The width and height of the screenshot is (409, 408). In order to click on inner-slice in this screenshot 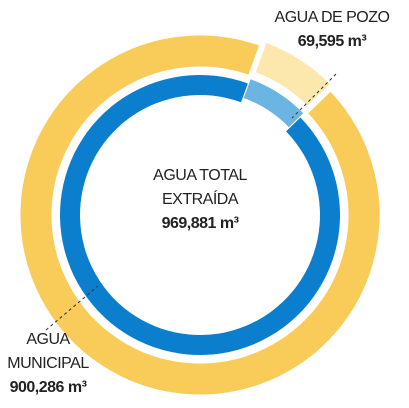, I will do `click(273, 103)`.